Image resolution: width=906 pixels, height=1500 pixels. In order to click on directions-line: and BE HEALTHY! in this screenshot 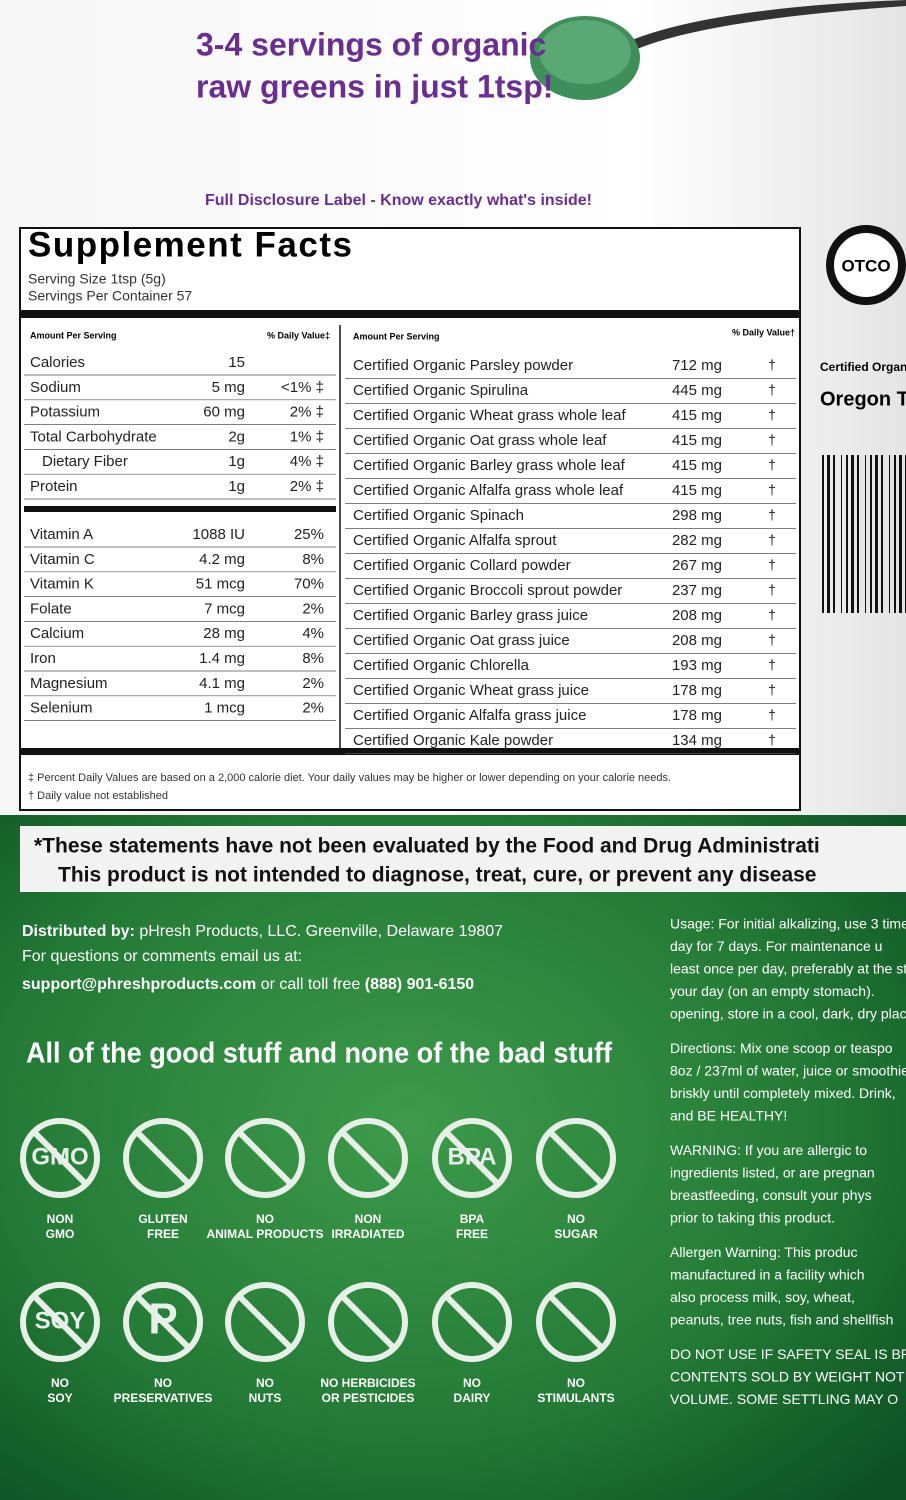, I will do `click(728, 1116)`.